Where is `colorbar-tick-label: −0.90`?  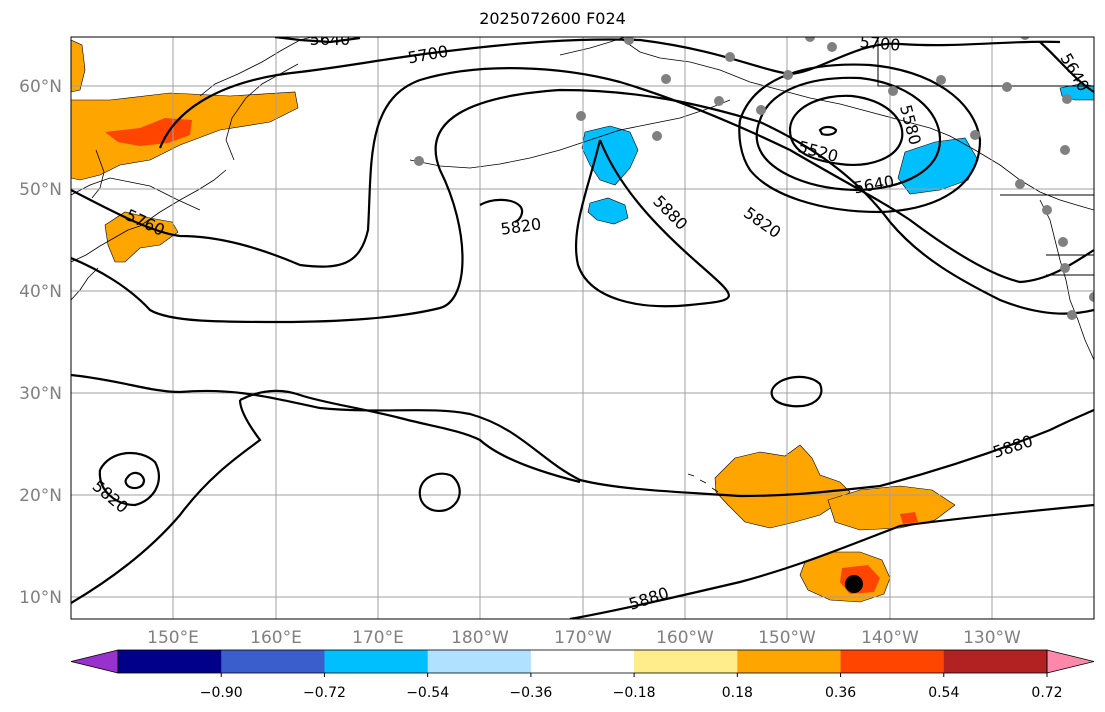
colorbar-tick-label: −0.90 is located at coordinates (221, 693).